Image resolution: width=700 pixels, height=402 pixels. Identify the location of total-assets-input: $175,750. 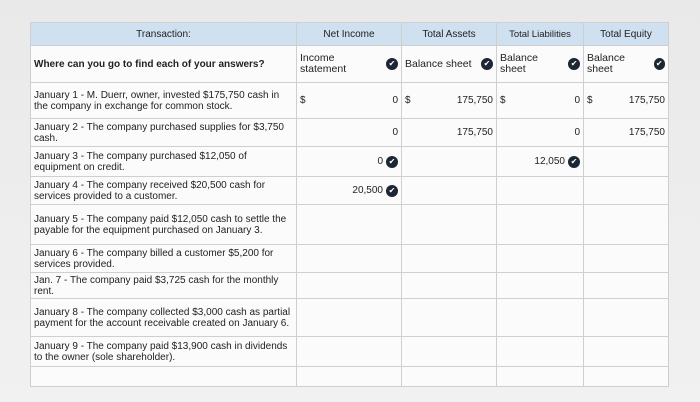
(449, 100).